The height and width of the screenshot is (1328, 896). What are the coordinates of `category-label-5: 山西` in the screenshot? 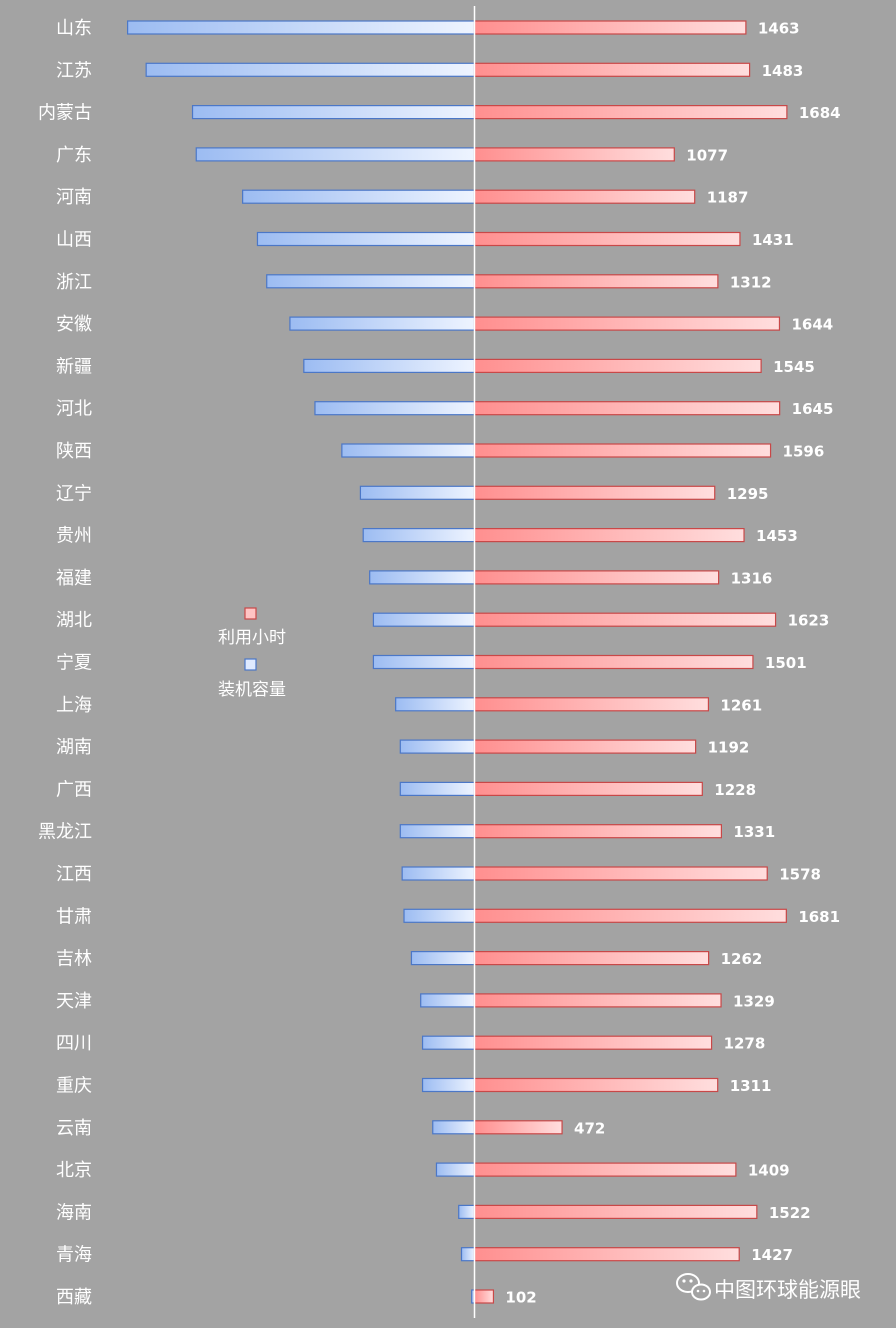 It's located at (74, 240).